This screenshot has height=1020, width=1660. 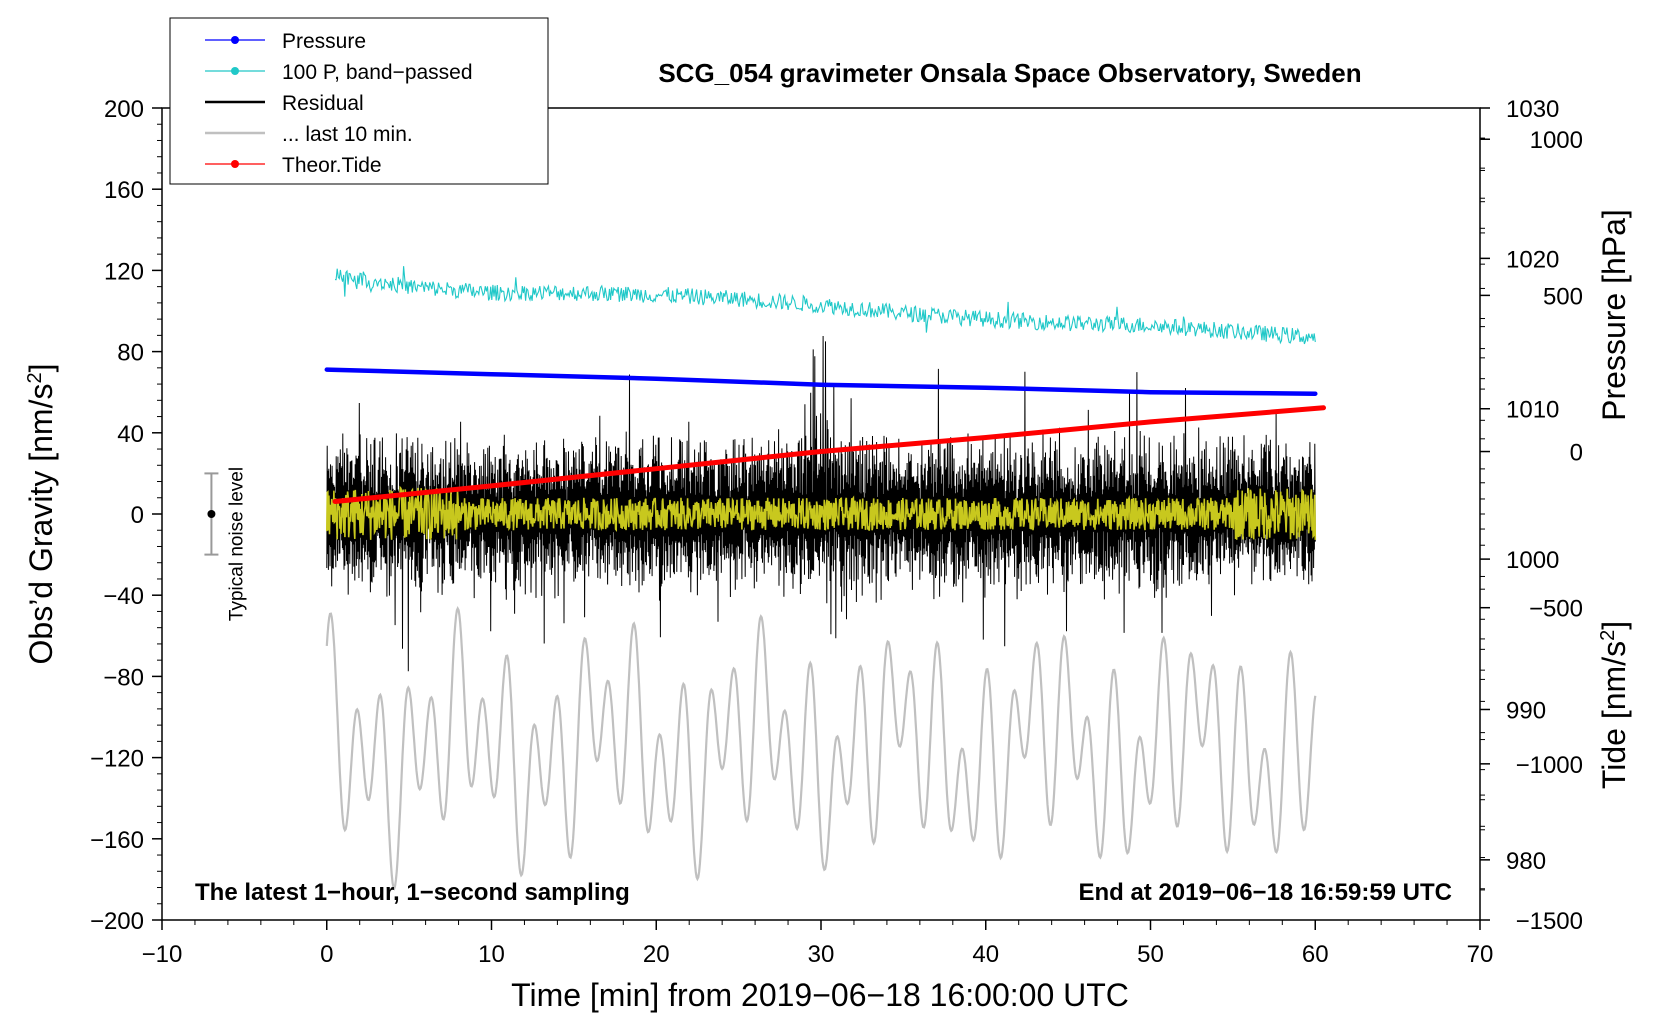 What do you see at coordinates (123, 677) in the screenshot?
I see `y-tick-label: −80` at bounding box center [123, 677].